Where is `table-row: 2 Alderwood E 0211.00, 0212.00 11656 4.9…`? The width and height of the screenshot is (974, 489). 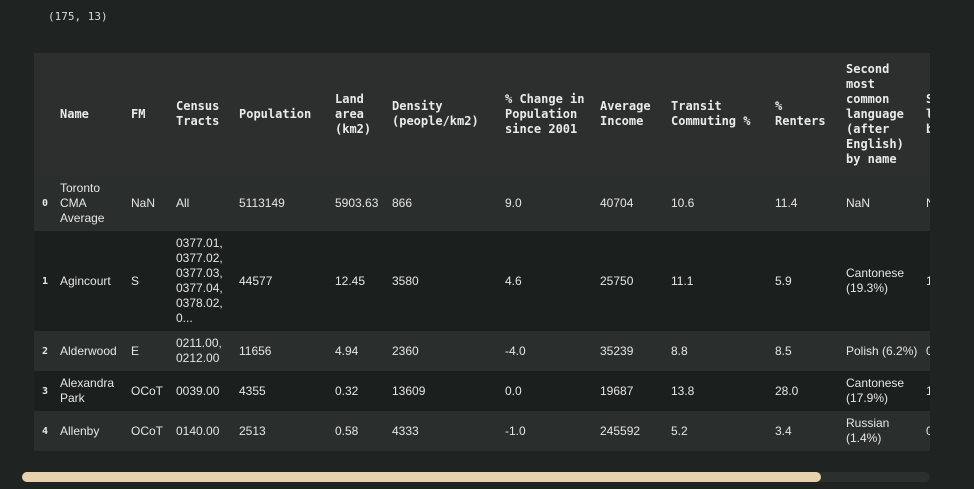 table-row: 2 Alderwood E 0211.00, 0212.00 11656 4.9… is located at coordinates (482, 351).